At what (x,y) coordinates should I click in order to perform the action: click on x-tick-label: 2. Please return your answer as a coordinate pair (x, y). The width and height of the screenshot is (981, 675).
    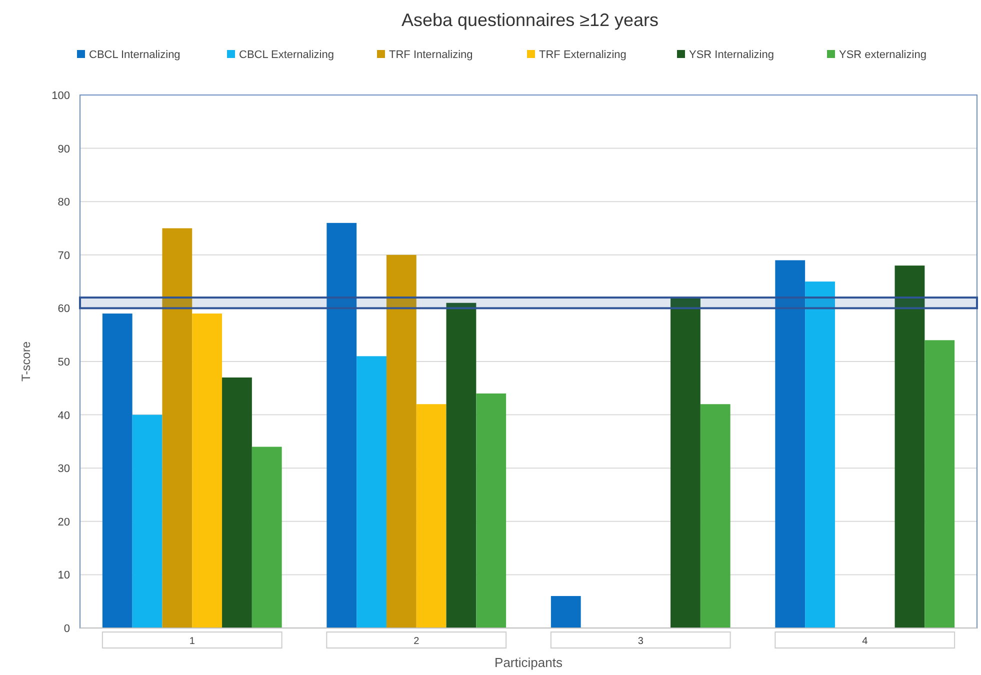
    Looking at the image, I should click on (417, 641).